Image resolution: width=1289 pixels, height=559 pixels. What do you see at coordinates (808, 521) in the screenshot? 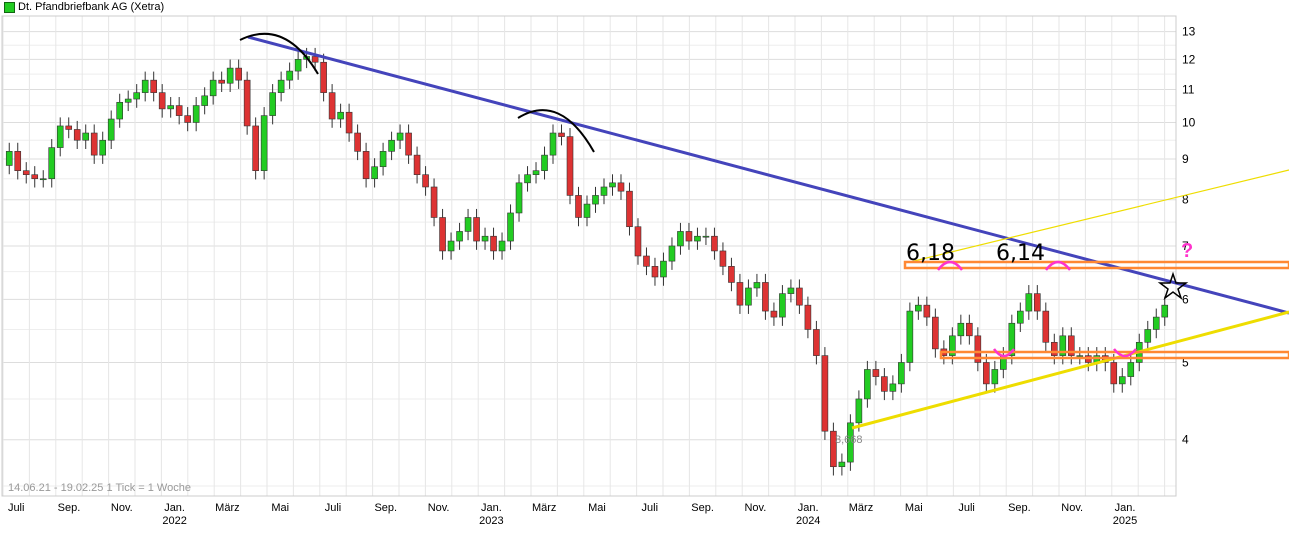
I see `x-year-label: 2024` at bounding box center [808, 521].